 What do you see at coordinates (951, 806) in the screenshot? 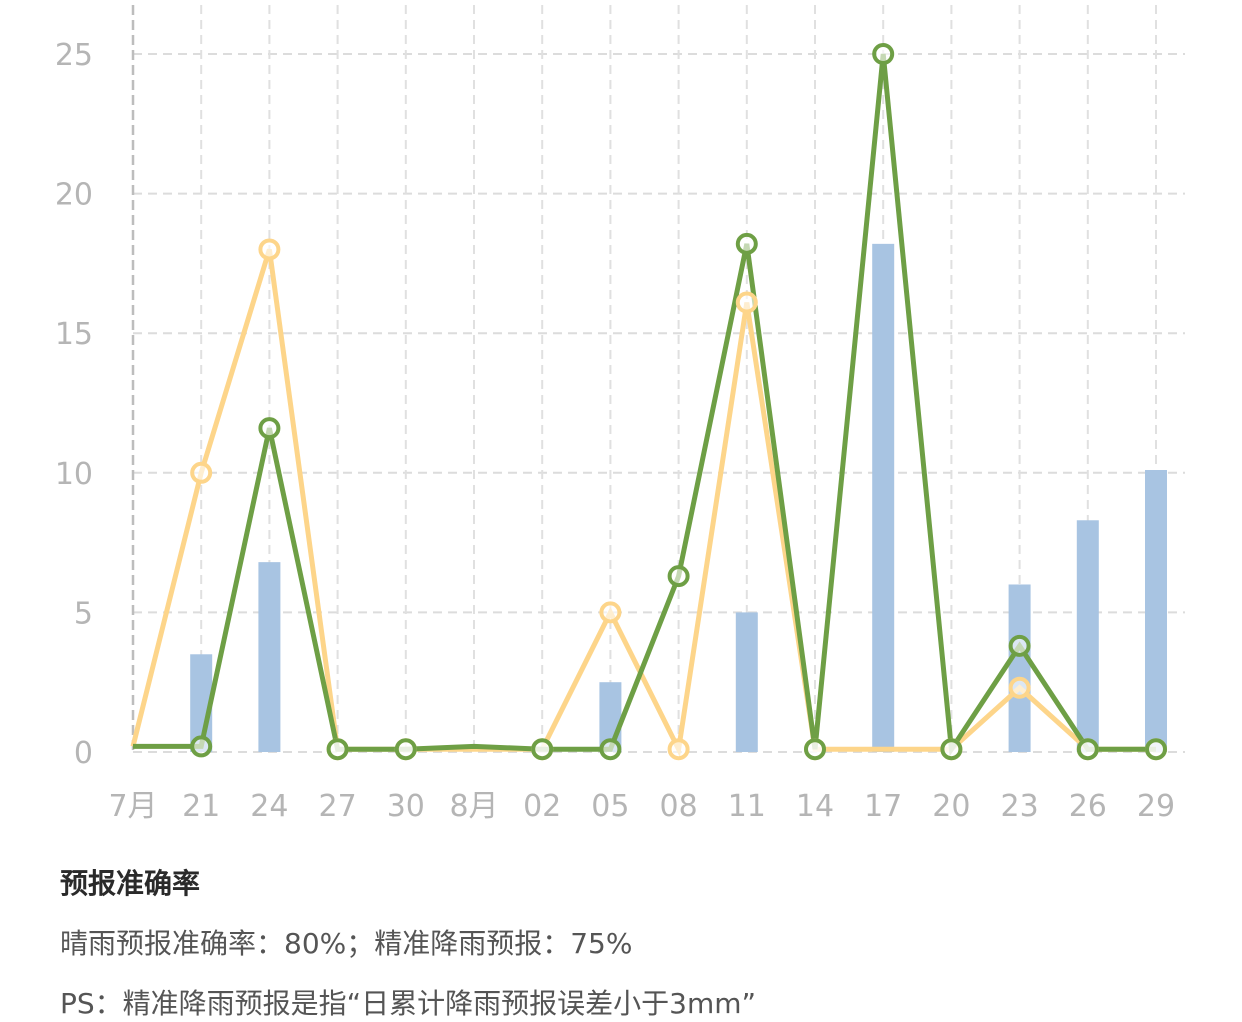
I see `x-tick-label: 20` at bounding box center [951, 806].